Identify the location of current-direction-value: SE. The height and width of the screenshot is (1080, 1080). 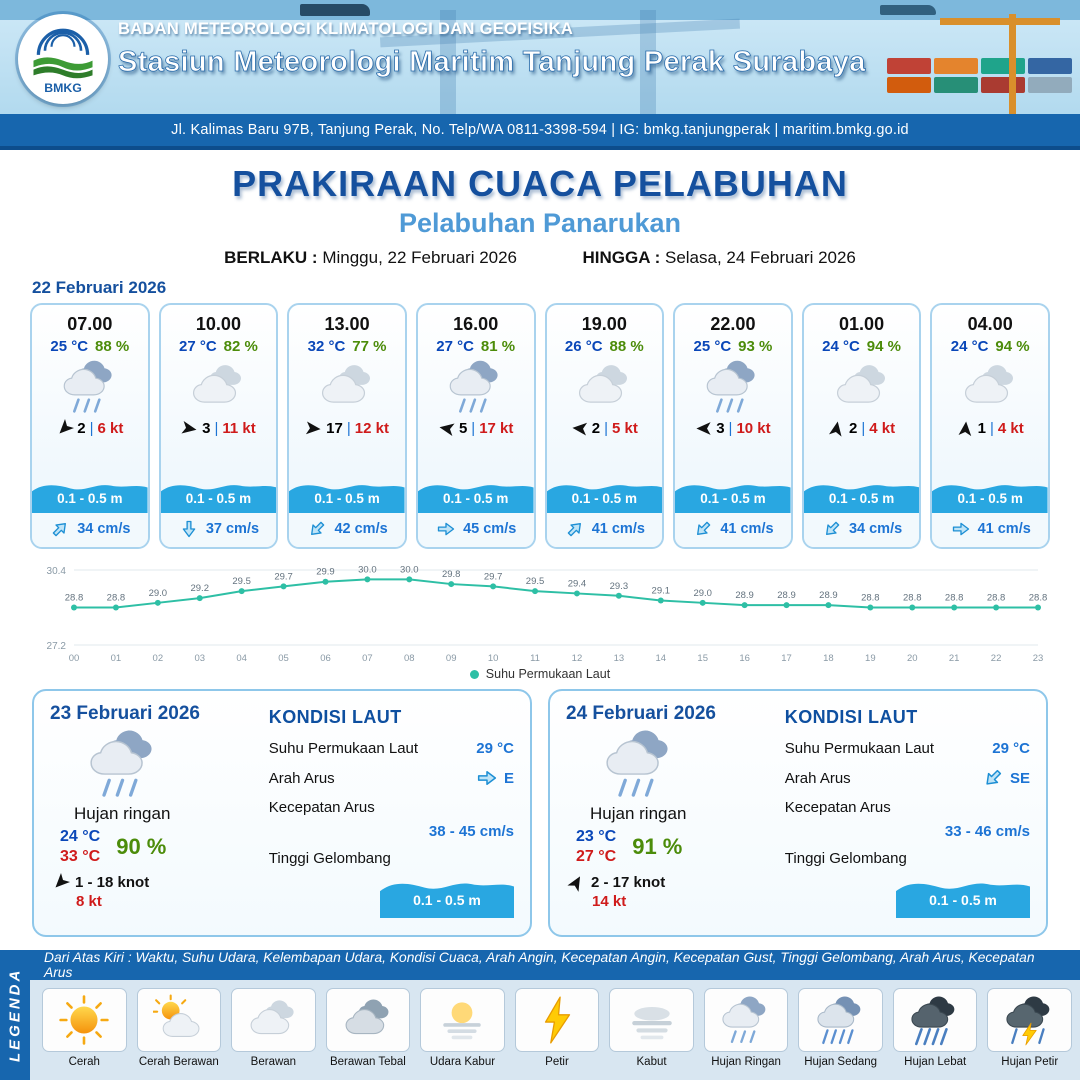
(1019, 778).